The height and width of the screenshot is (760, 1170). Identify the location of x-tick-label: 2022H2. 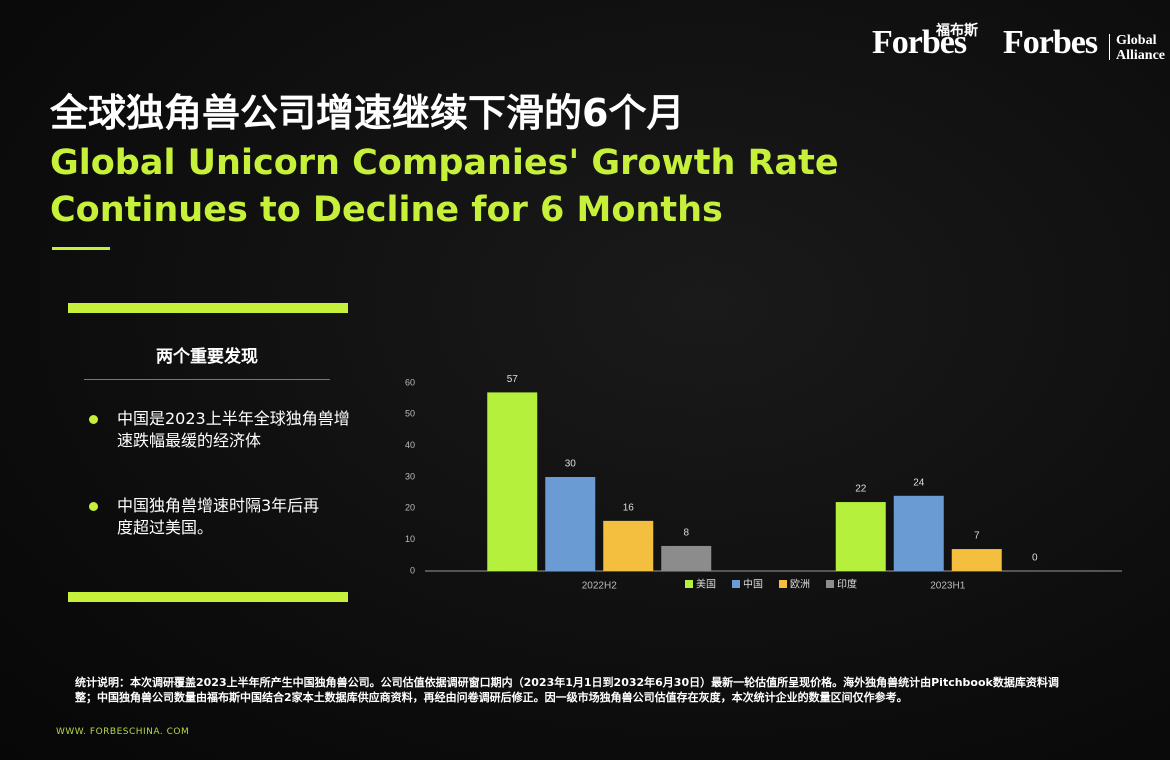
(599, 586).